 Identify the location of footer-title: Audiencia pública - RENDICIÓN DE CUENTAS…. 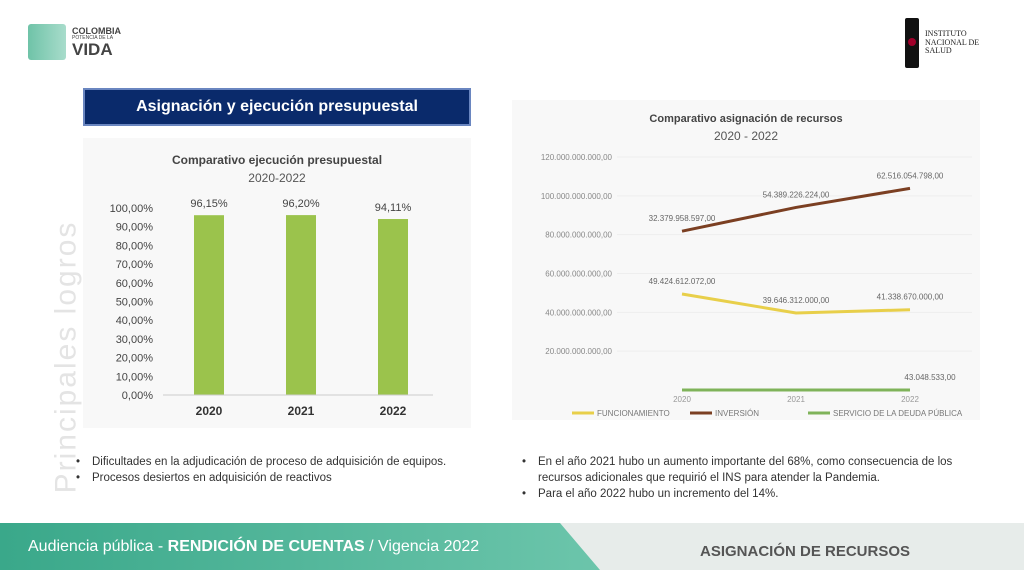
(254, 546).